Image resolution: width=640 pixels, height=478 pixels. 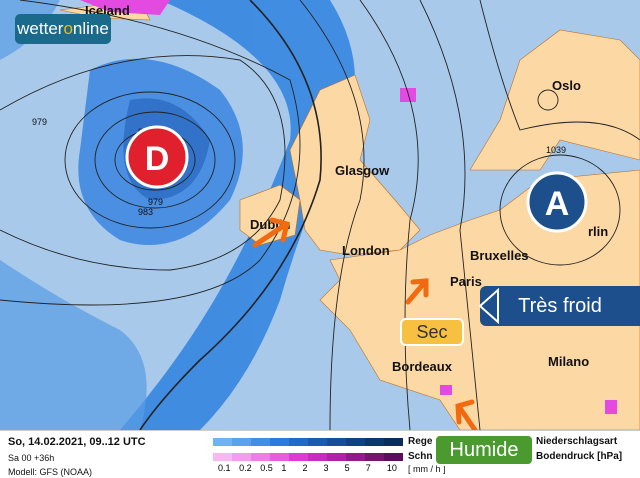 What do you see at coordinates (77, 442) in the screenshot?
I see `forecast-date: So, 14.02.2021, 09..12 UTC` at bounding box center [77, 442].